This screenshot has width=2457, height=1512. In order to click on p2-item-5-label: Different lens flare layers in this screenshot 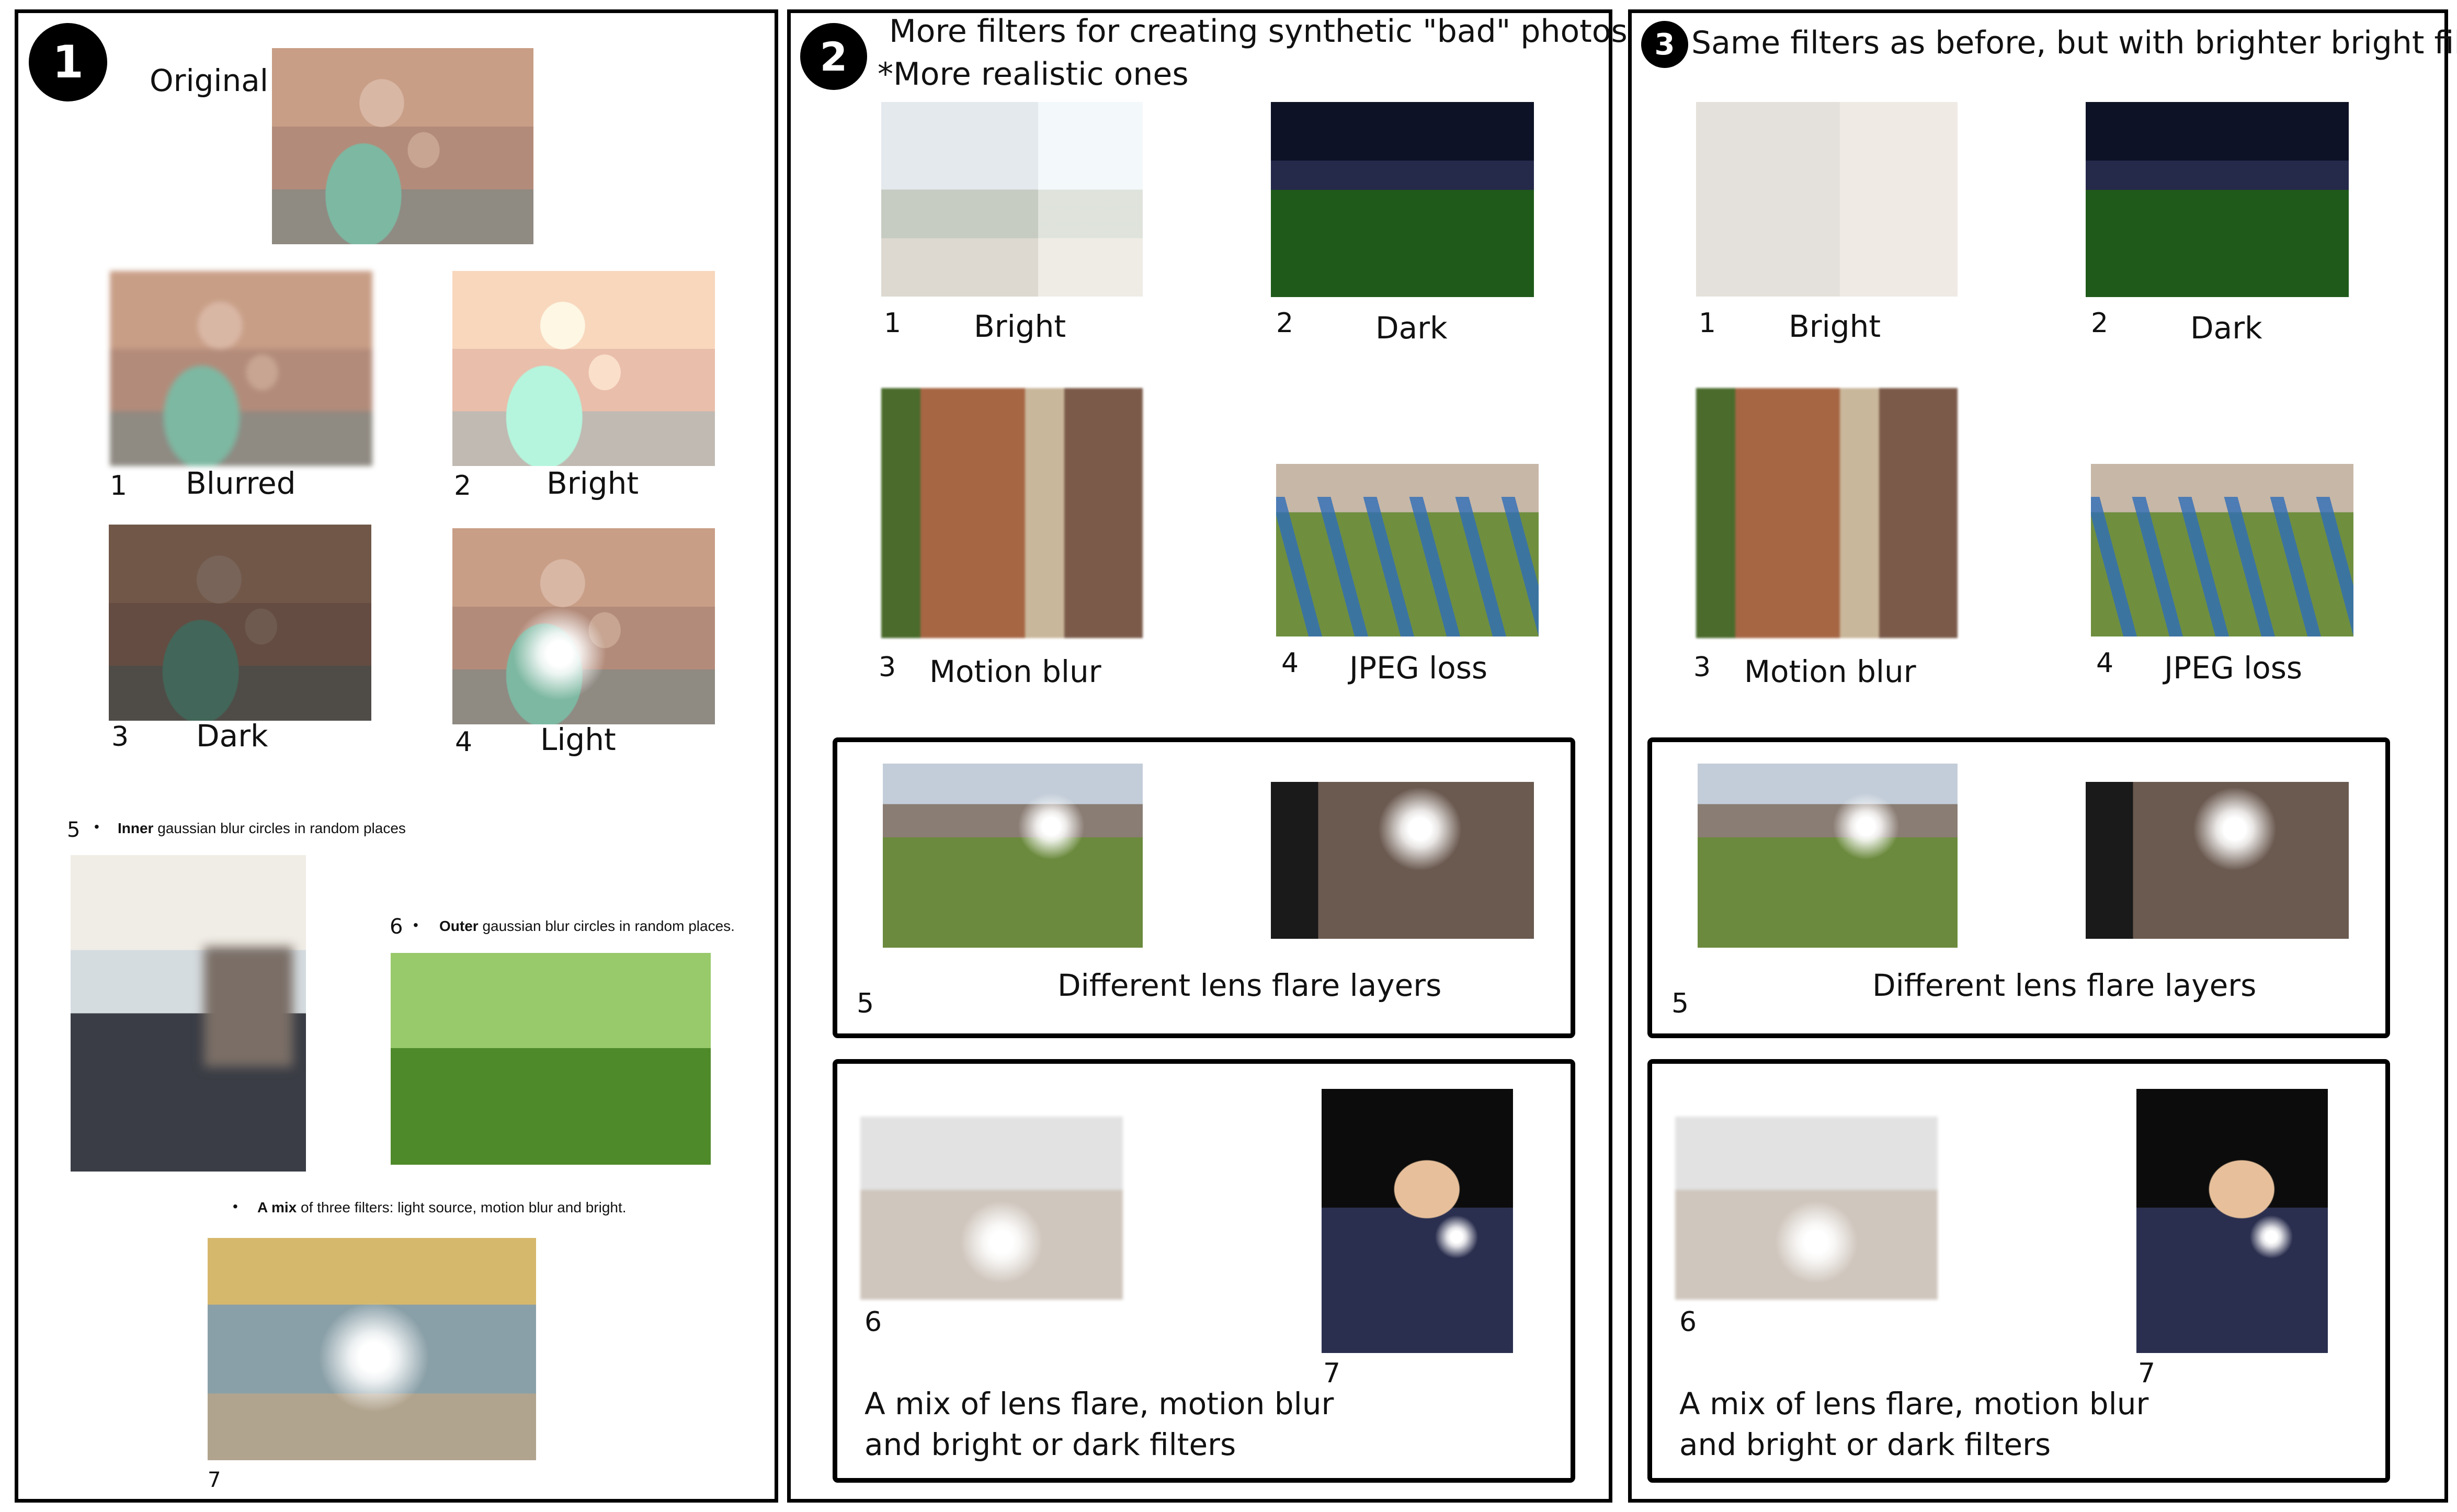, I will do `click(1249, 985)`.